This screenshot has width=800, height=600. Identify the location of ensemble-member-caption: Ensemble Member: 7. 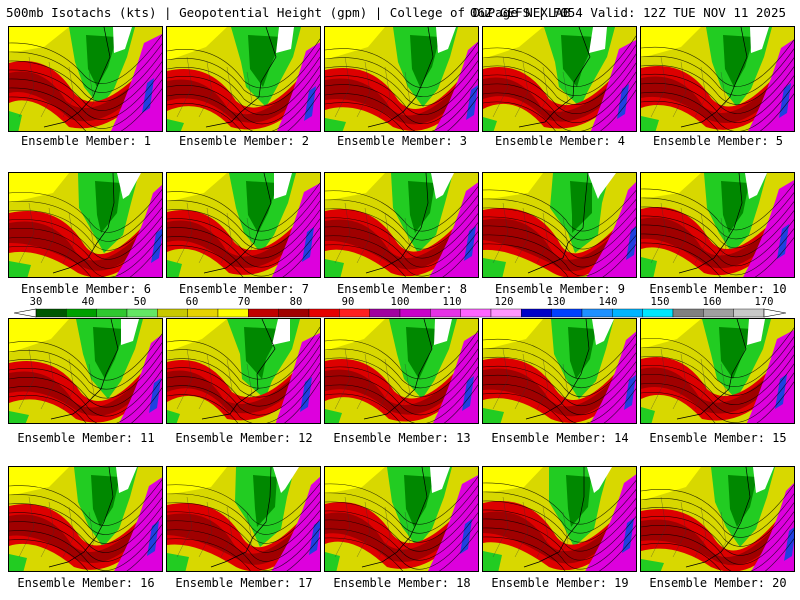
(244, 289).